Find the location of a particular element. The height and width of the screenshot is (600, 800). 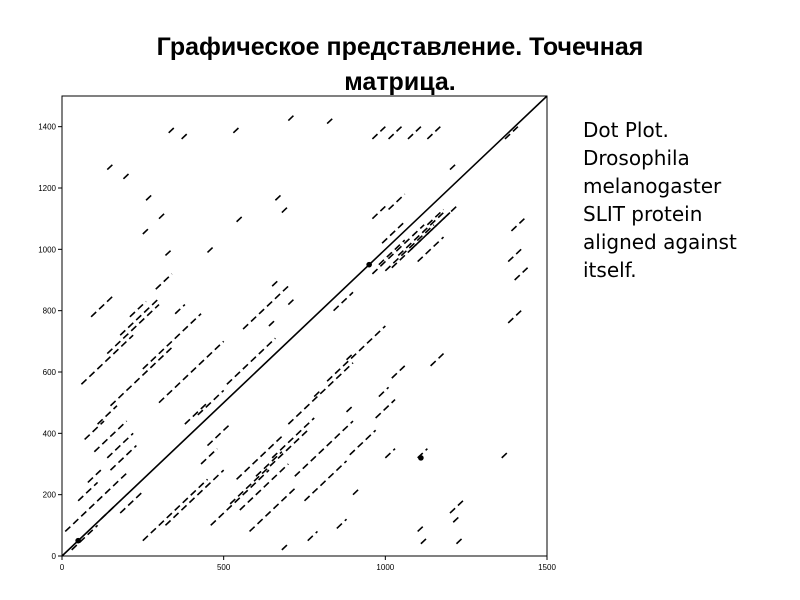

caption-line-6: itself. is located at coordinates (610, 270).